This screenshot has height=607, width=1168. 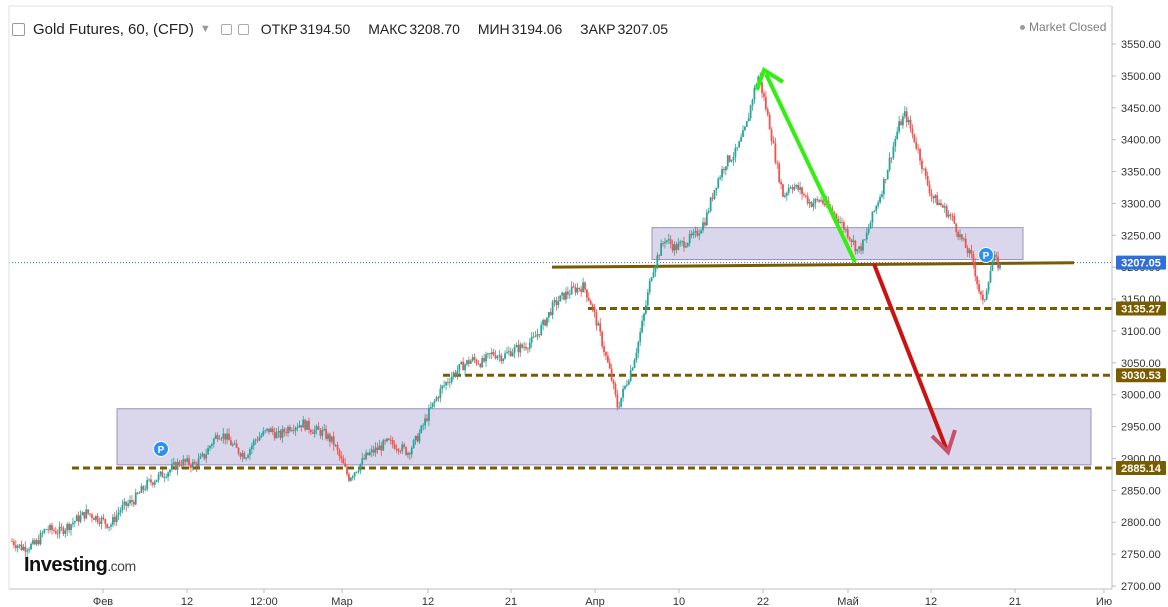 I want to click on status-dot-icon, so click(x=1022, y=28).